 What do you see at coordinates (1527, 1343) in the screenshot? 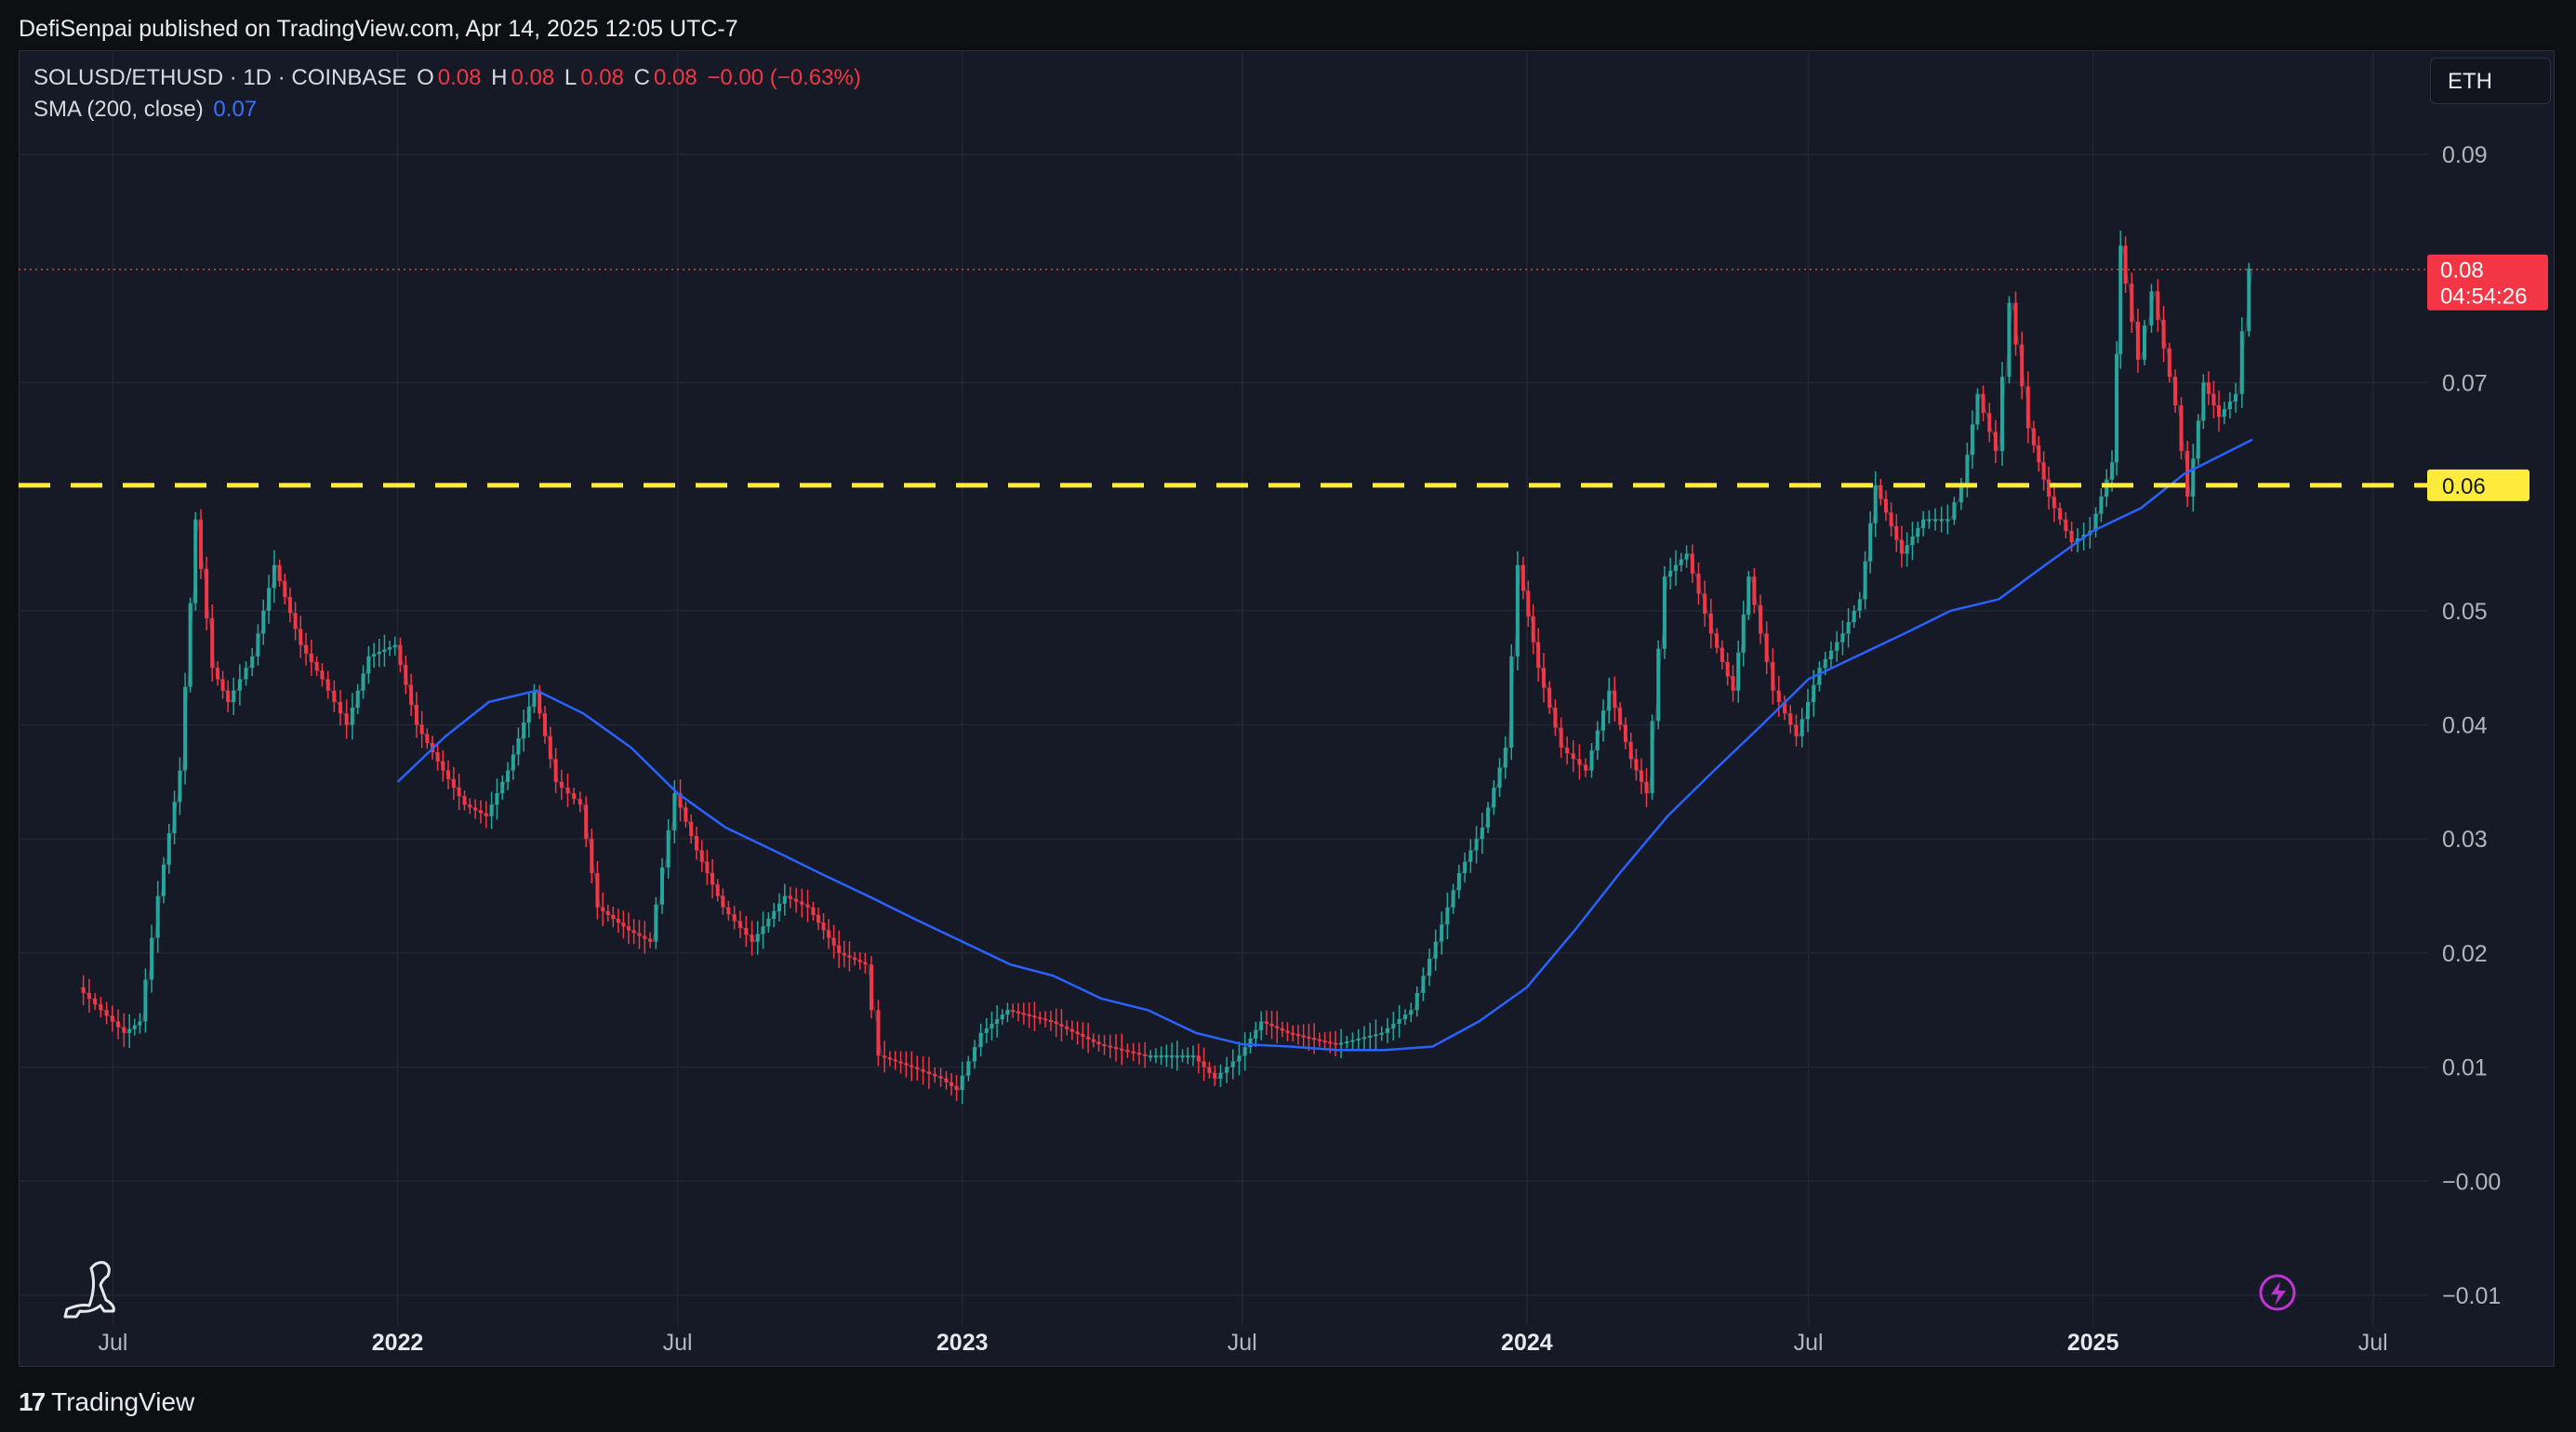
I see `x-tick-label: 2024` at bounding box center [1527, 1343].